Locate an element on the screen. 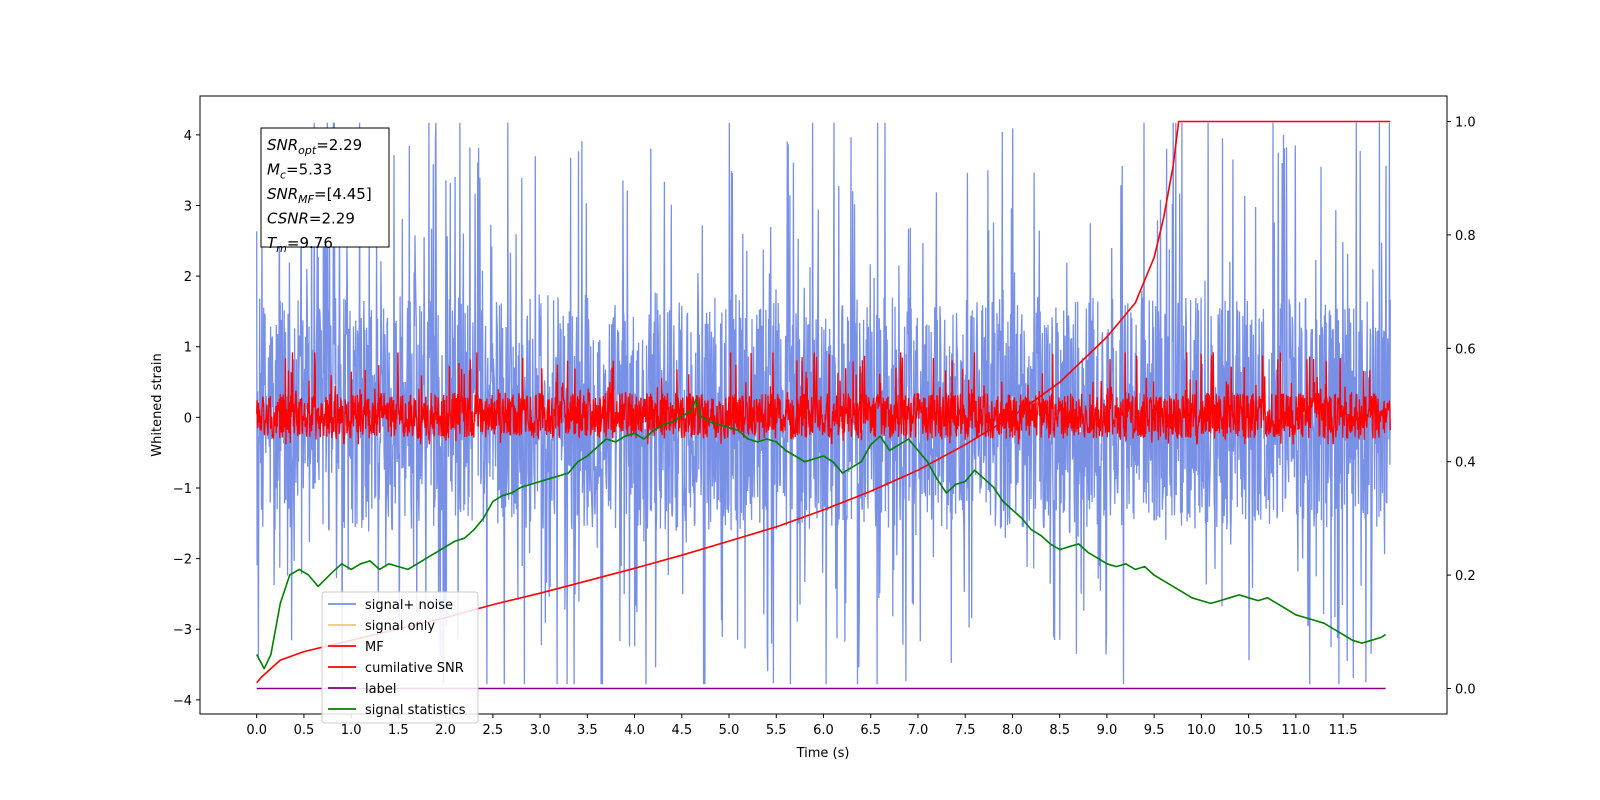  x-tick-label: 7.5 is located at coordinates (965, 730).